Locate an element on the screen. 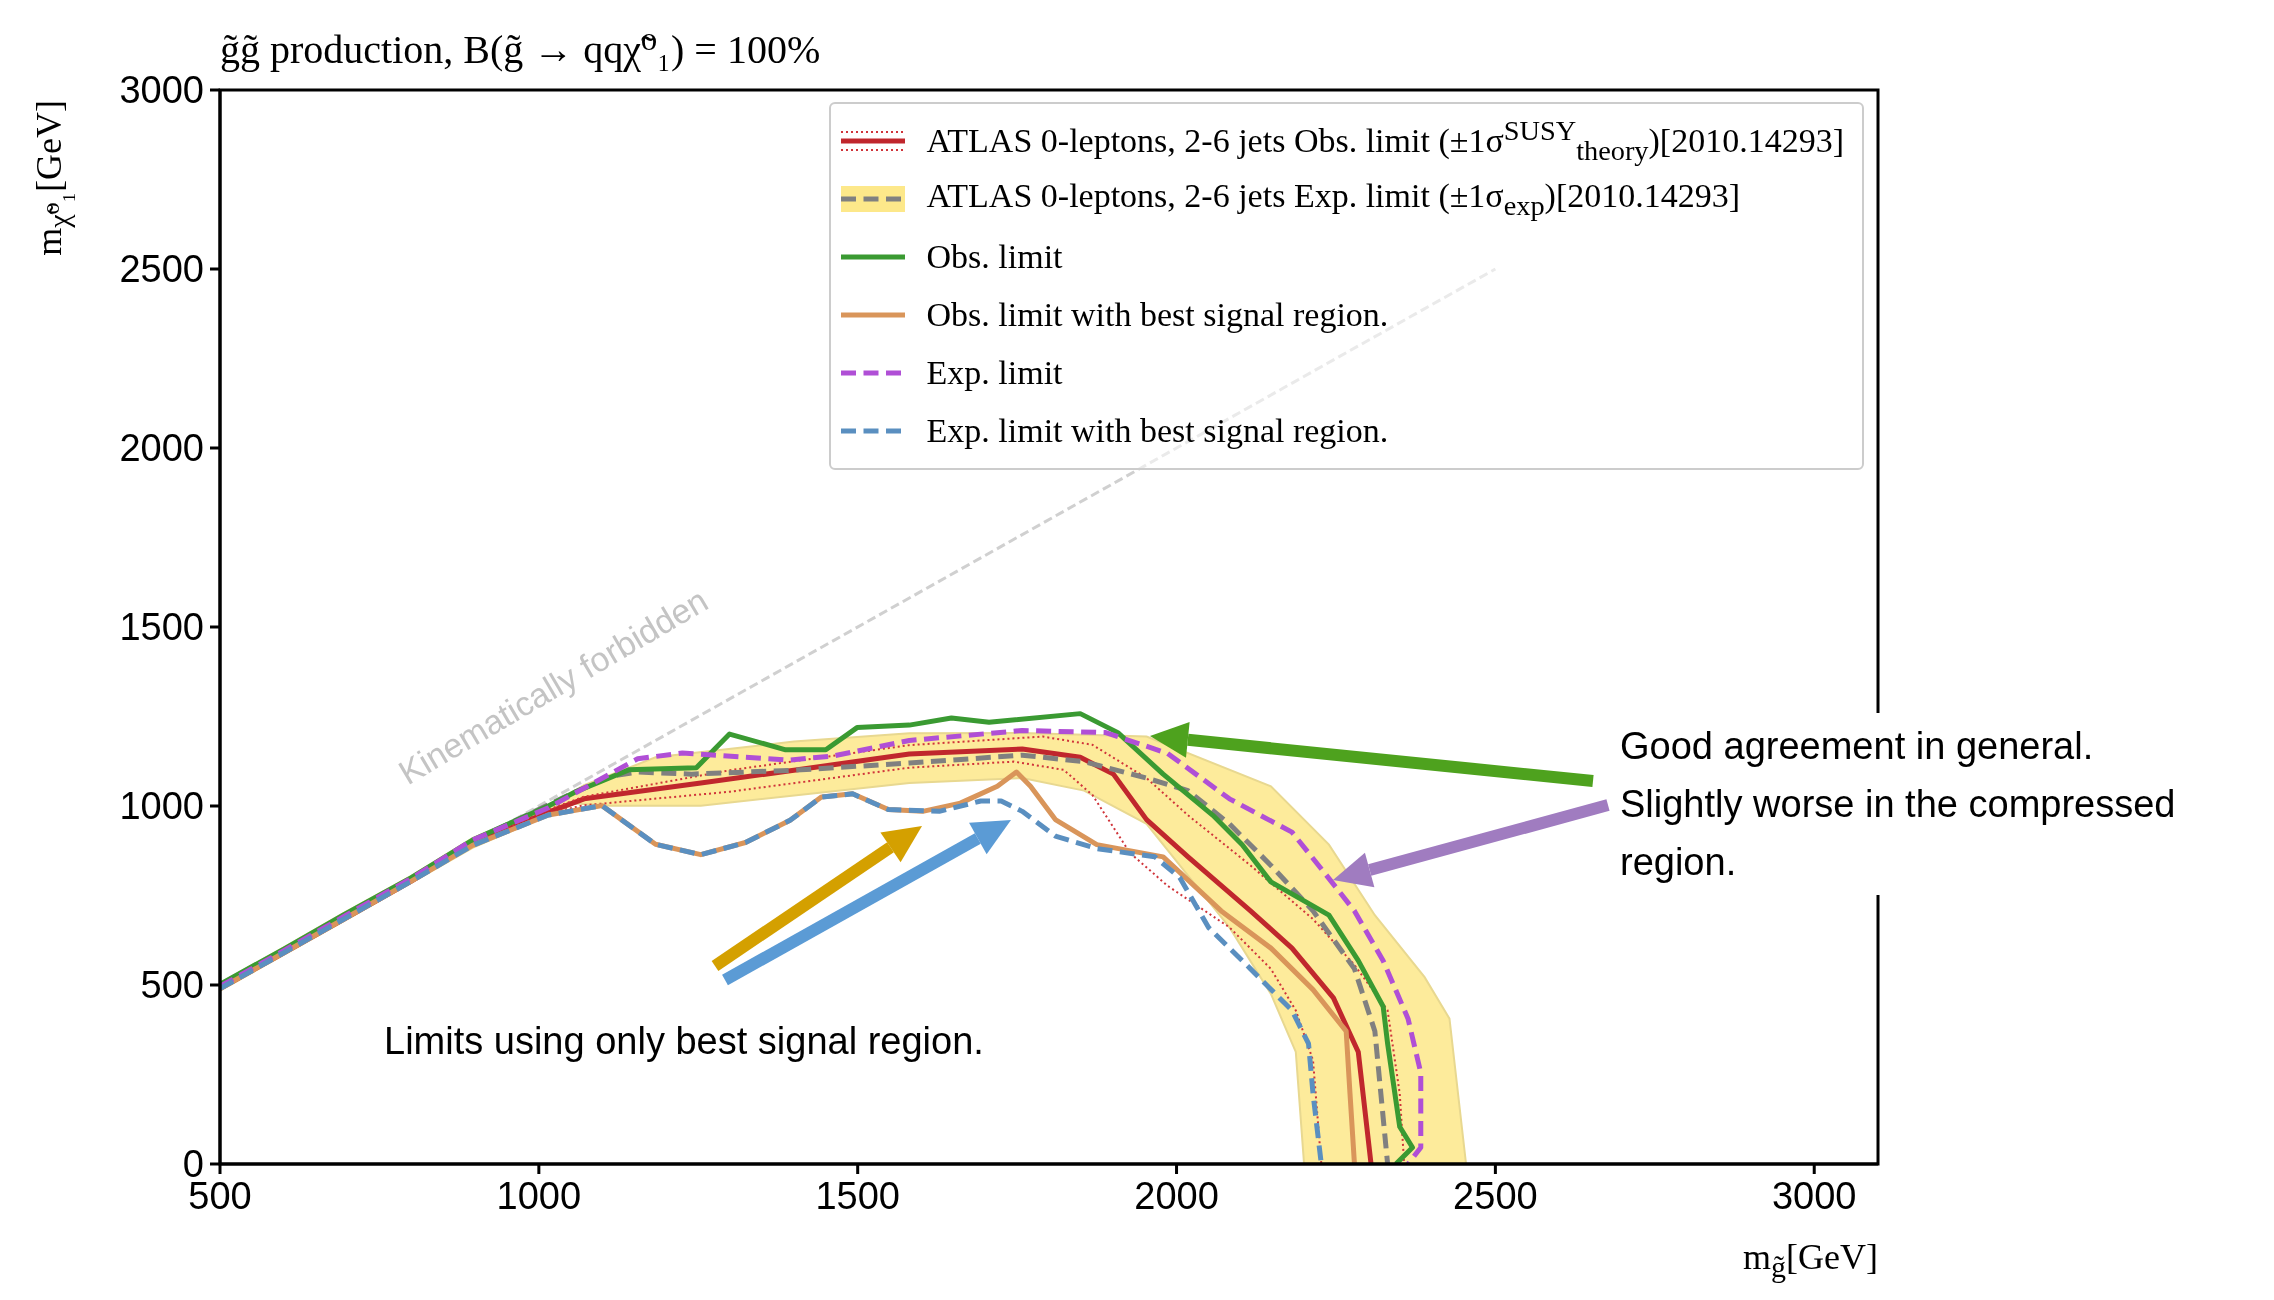 Image resolution: width=2274 pixels, height=1300 pixels. x-tick-label: 2000 is located at coordinates (1176, 1195).